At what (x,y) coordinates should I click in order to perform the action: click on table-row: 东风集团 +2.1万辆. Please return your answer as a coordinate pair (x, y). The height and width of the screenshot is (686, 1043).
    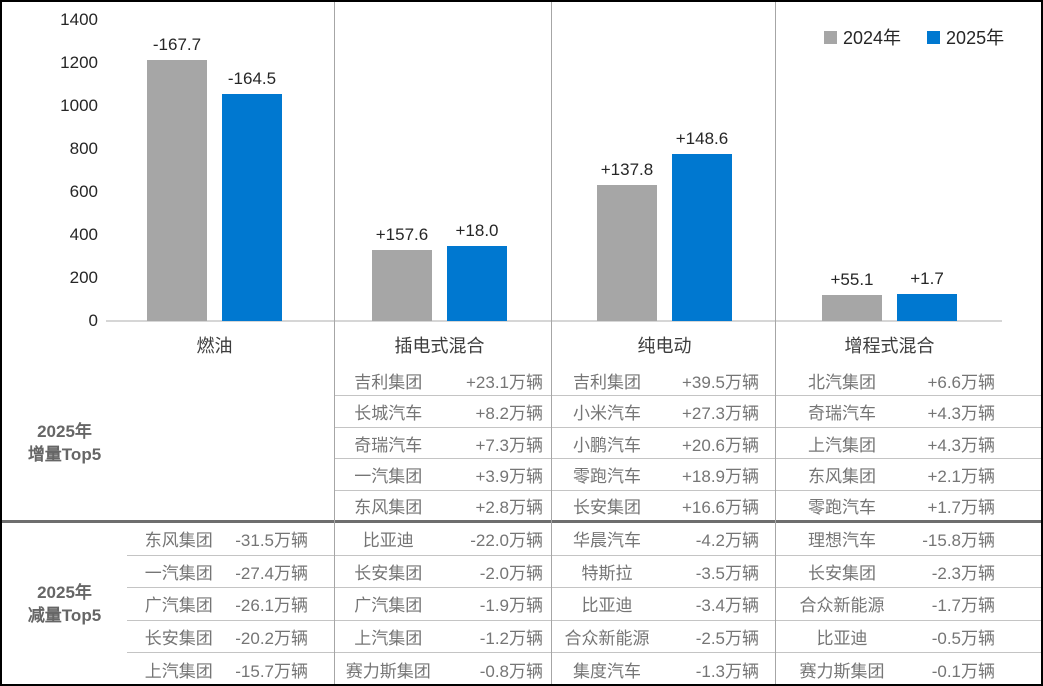
    Looking at the image, I should click on (908, 475).